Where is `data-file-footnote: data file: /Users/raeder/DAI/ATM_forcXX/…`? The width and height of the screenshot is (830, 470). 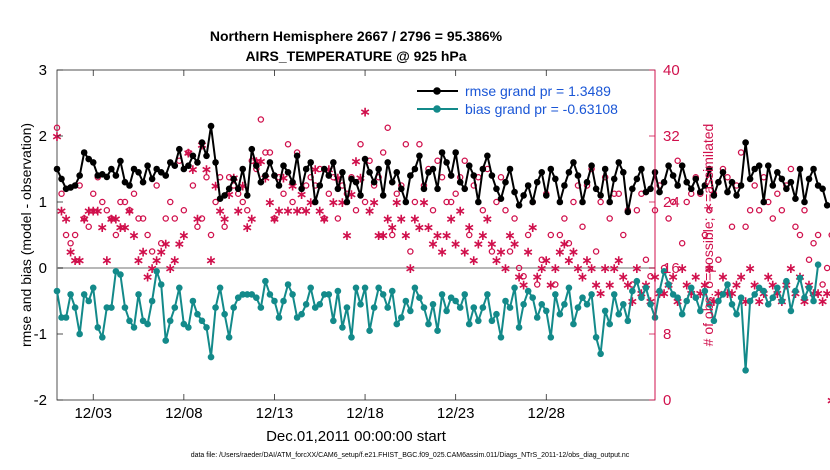
data-file-footnote: data file: /Users/raeder/DAI/ATM_forcXX/… is located at coordinates (410, 455).